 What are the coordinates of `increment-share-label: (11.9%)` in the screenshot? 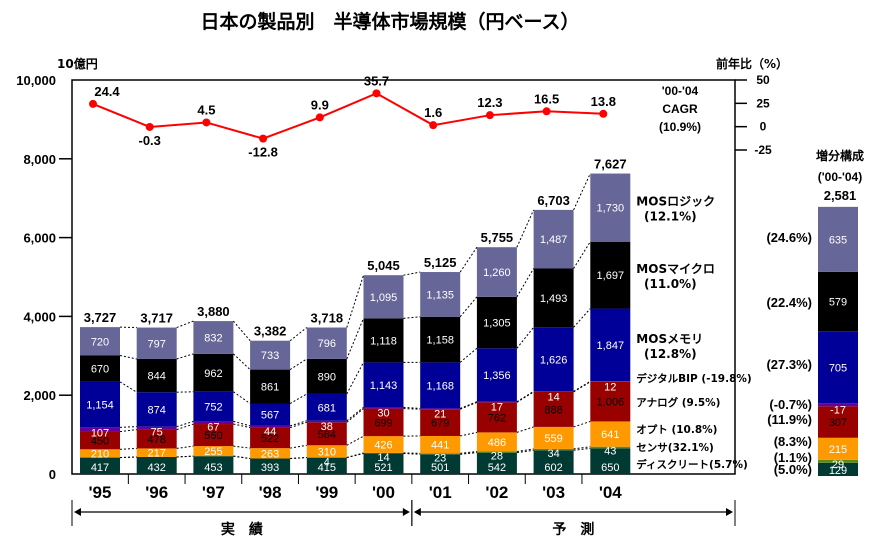 It's located at (789, 419).